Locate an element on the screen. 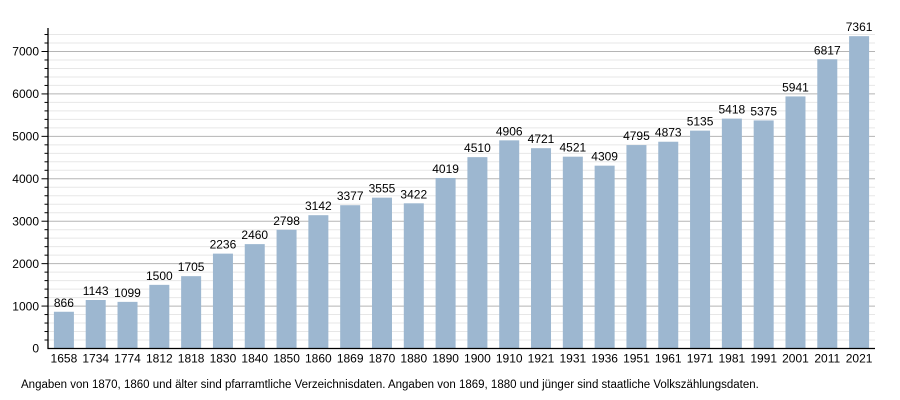 Image resolution: width=900 pixels, height=400 pixels. bar-value-label: 2236 is located at coordinates (223, 245).